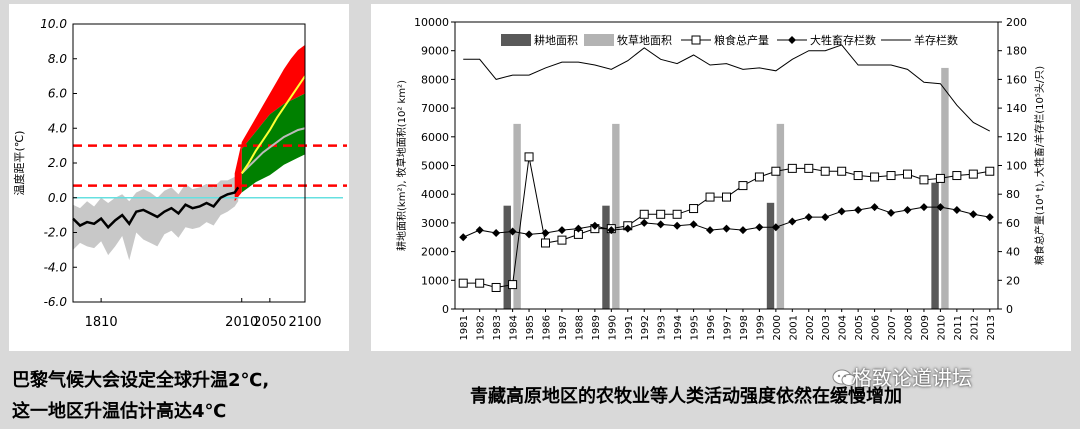 This screenshot has width=1080, height=429. Describe the element at coordinates (1016, 108) in the screenshot. I see `right-ytick-right-label-7: 140` at that location.